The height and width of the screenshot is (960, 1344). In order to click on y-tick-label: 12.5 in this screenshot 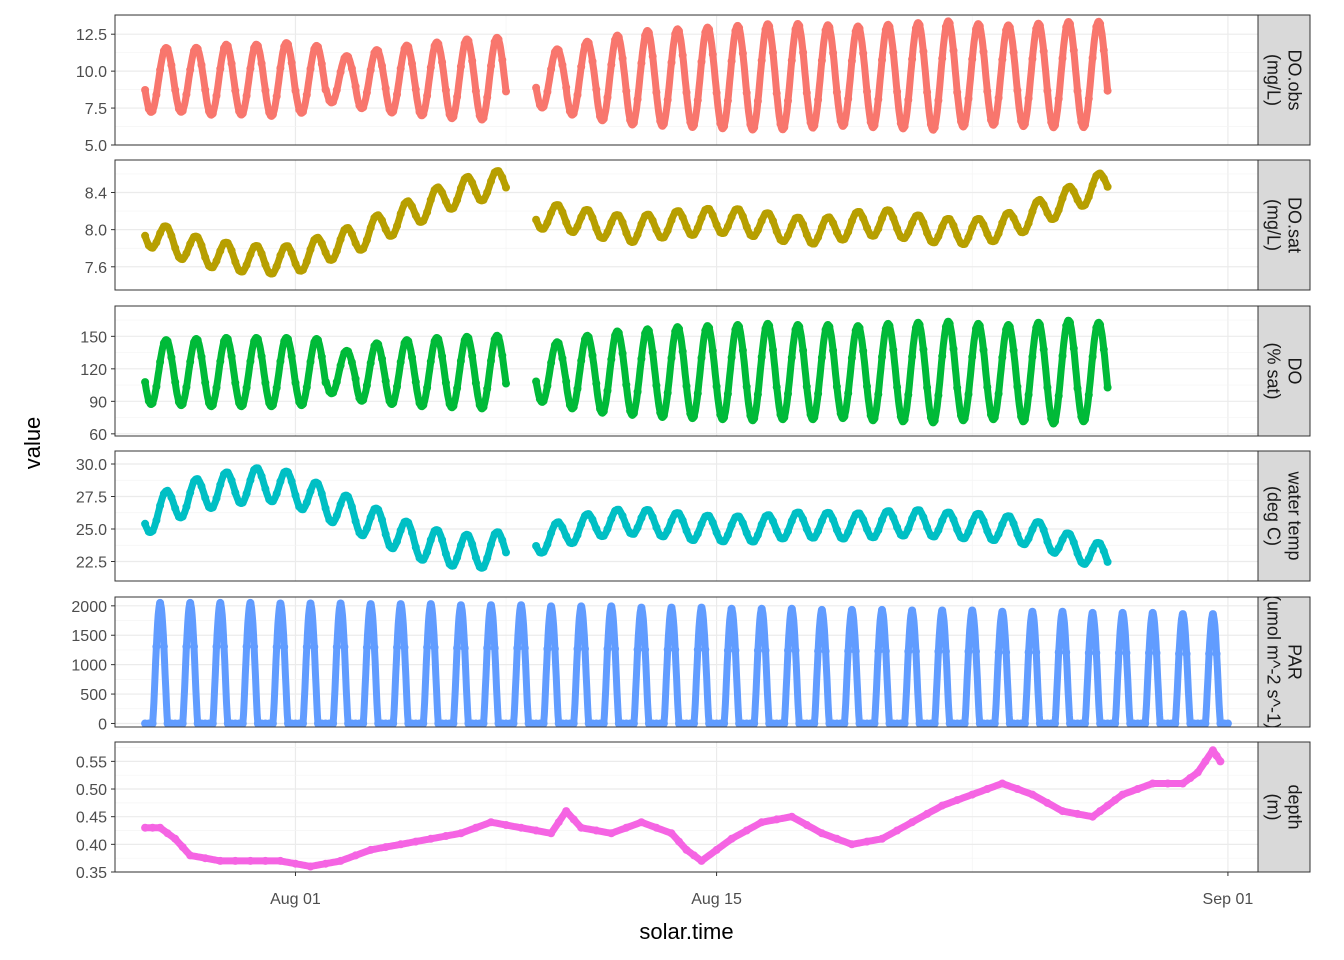, I will do `click(91, 35)`.